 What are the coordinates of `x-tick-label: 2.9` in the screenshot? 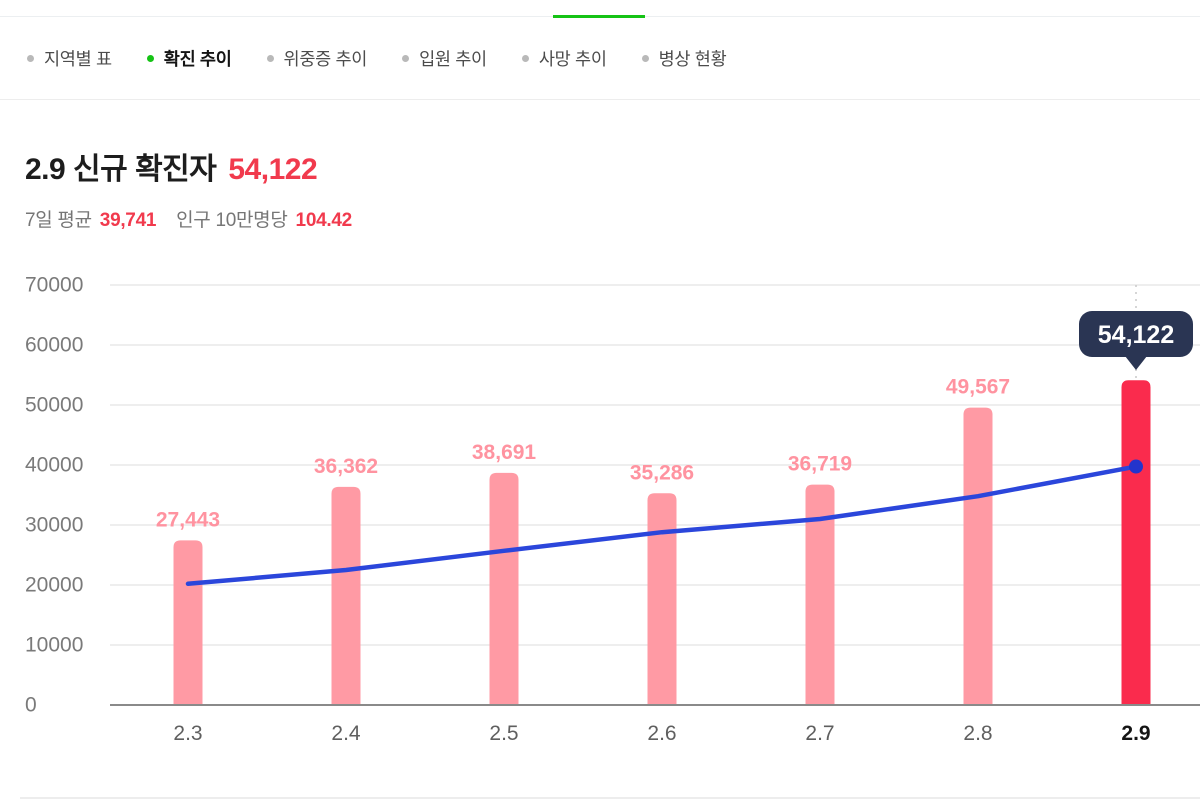 It's located at (1135, 733).